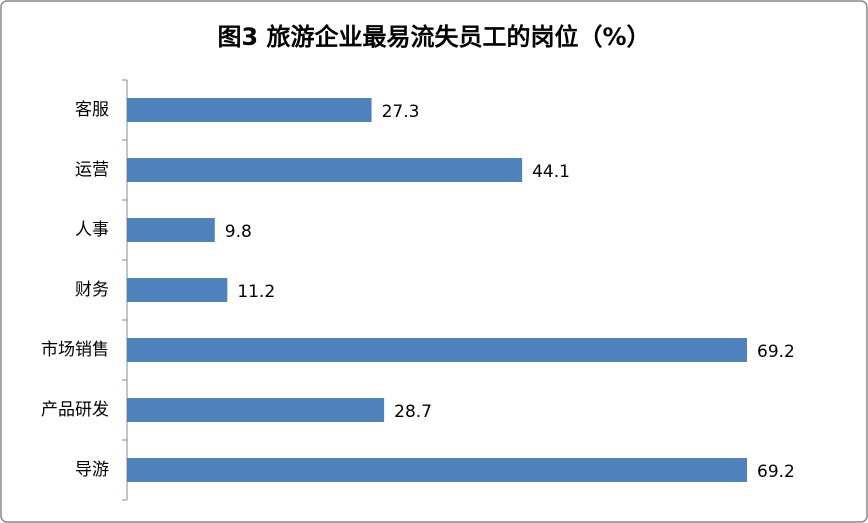 Image resolution: width=868 pixels, height=523 pixels. I want to click on data-label: 28.7, so click(413, 412).